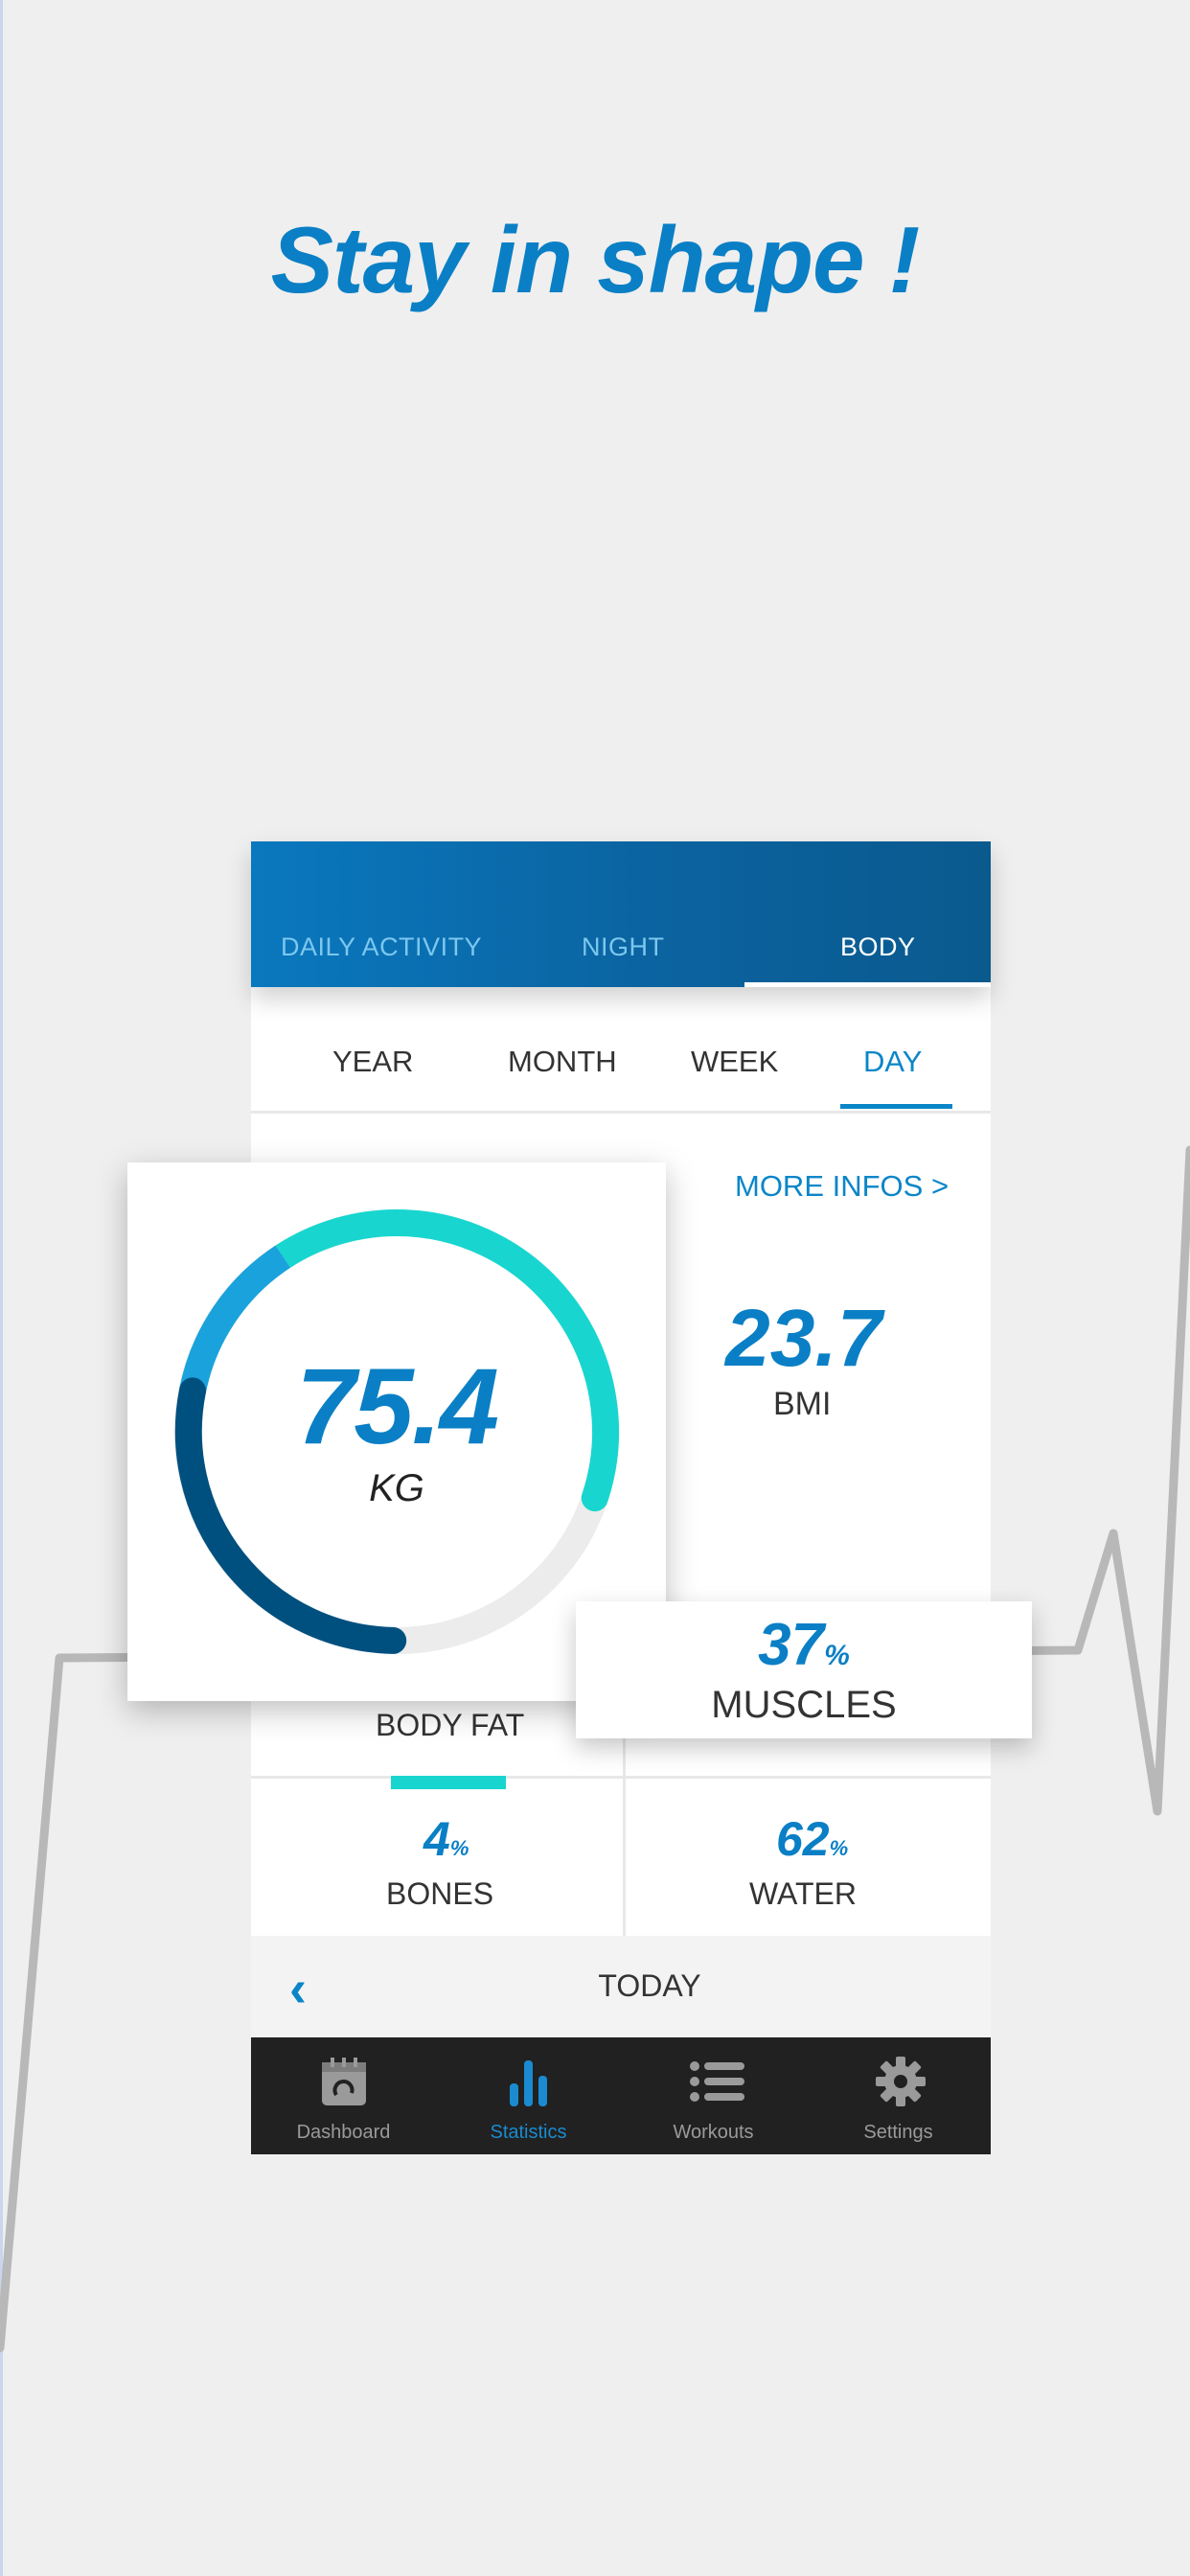 This screenshot has height=2576, width=1190. I want to click on body-fat-label: BODY FAT, so click(451, 1725).